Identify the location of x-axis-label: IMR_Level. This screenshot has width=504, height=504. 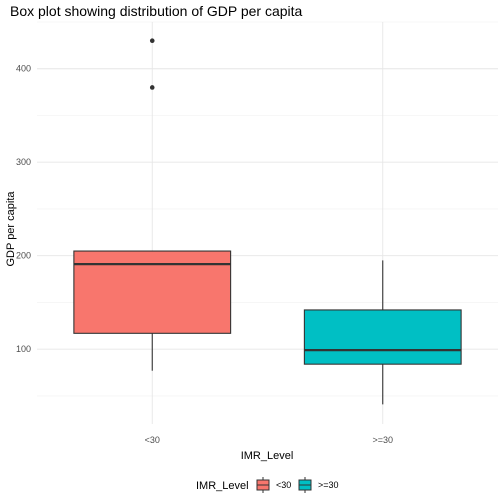
(267, 456).